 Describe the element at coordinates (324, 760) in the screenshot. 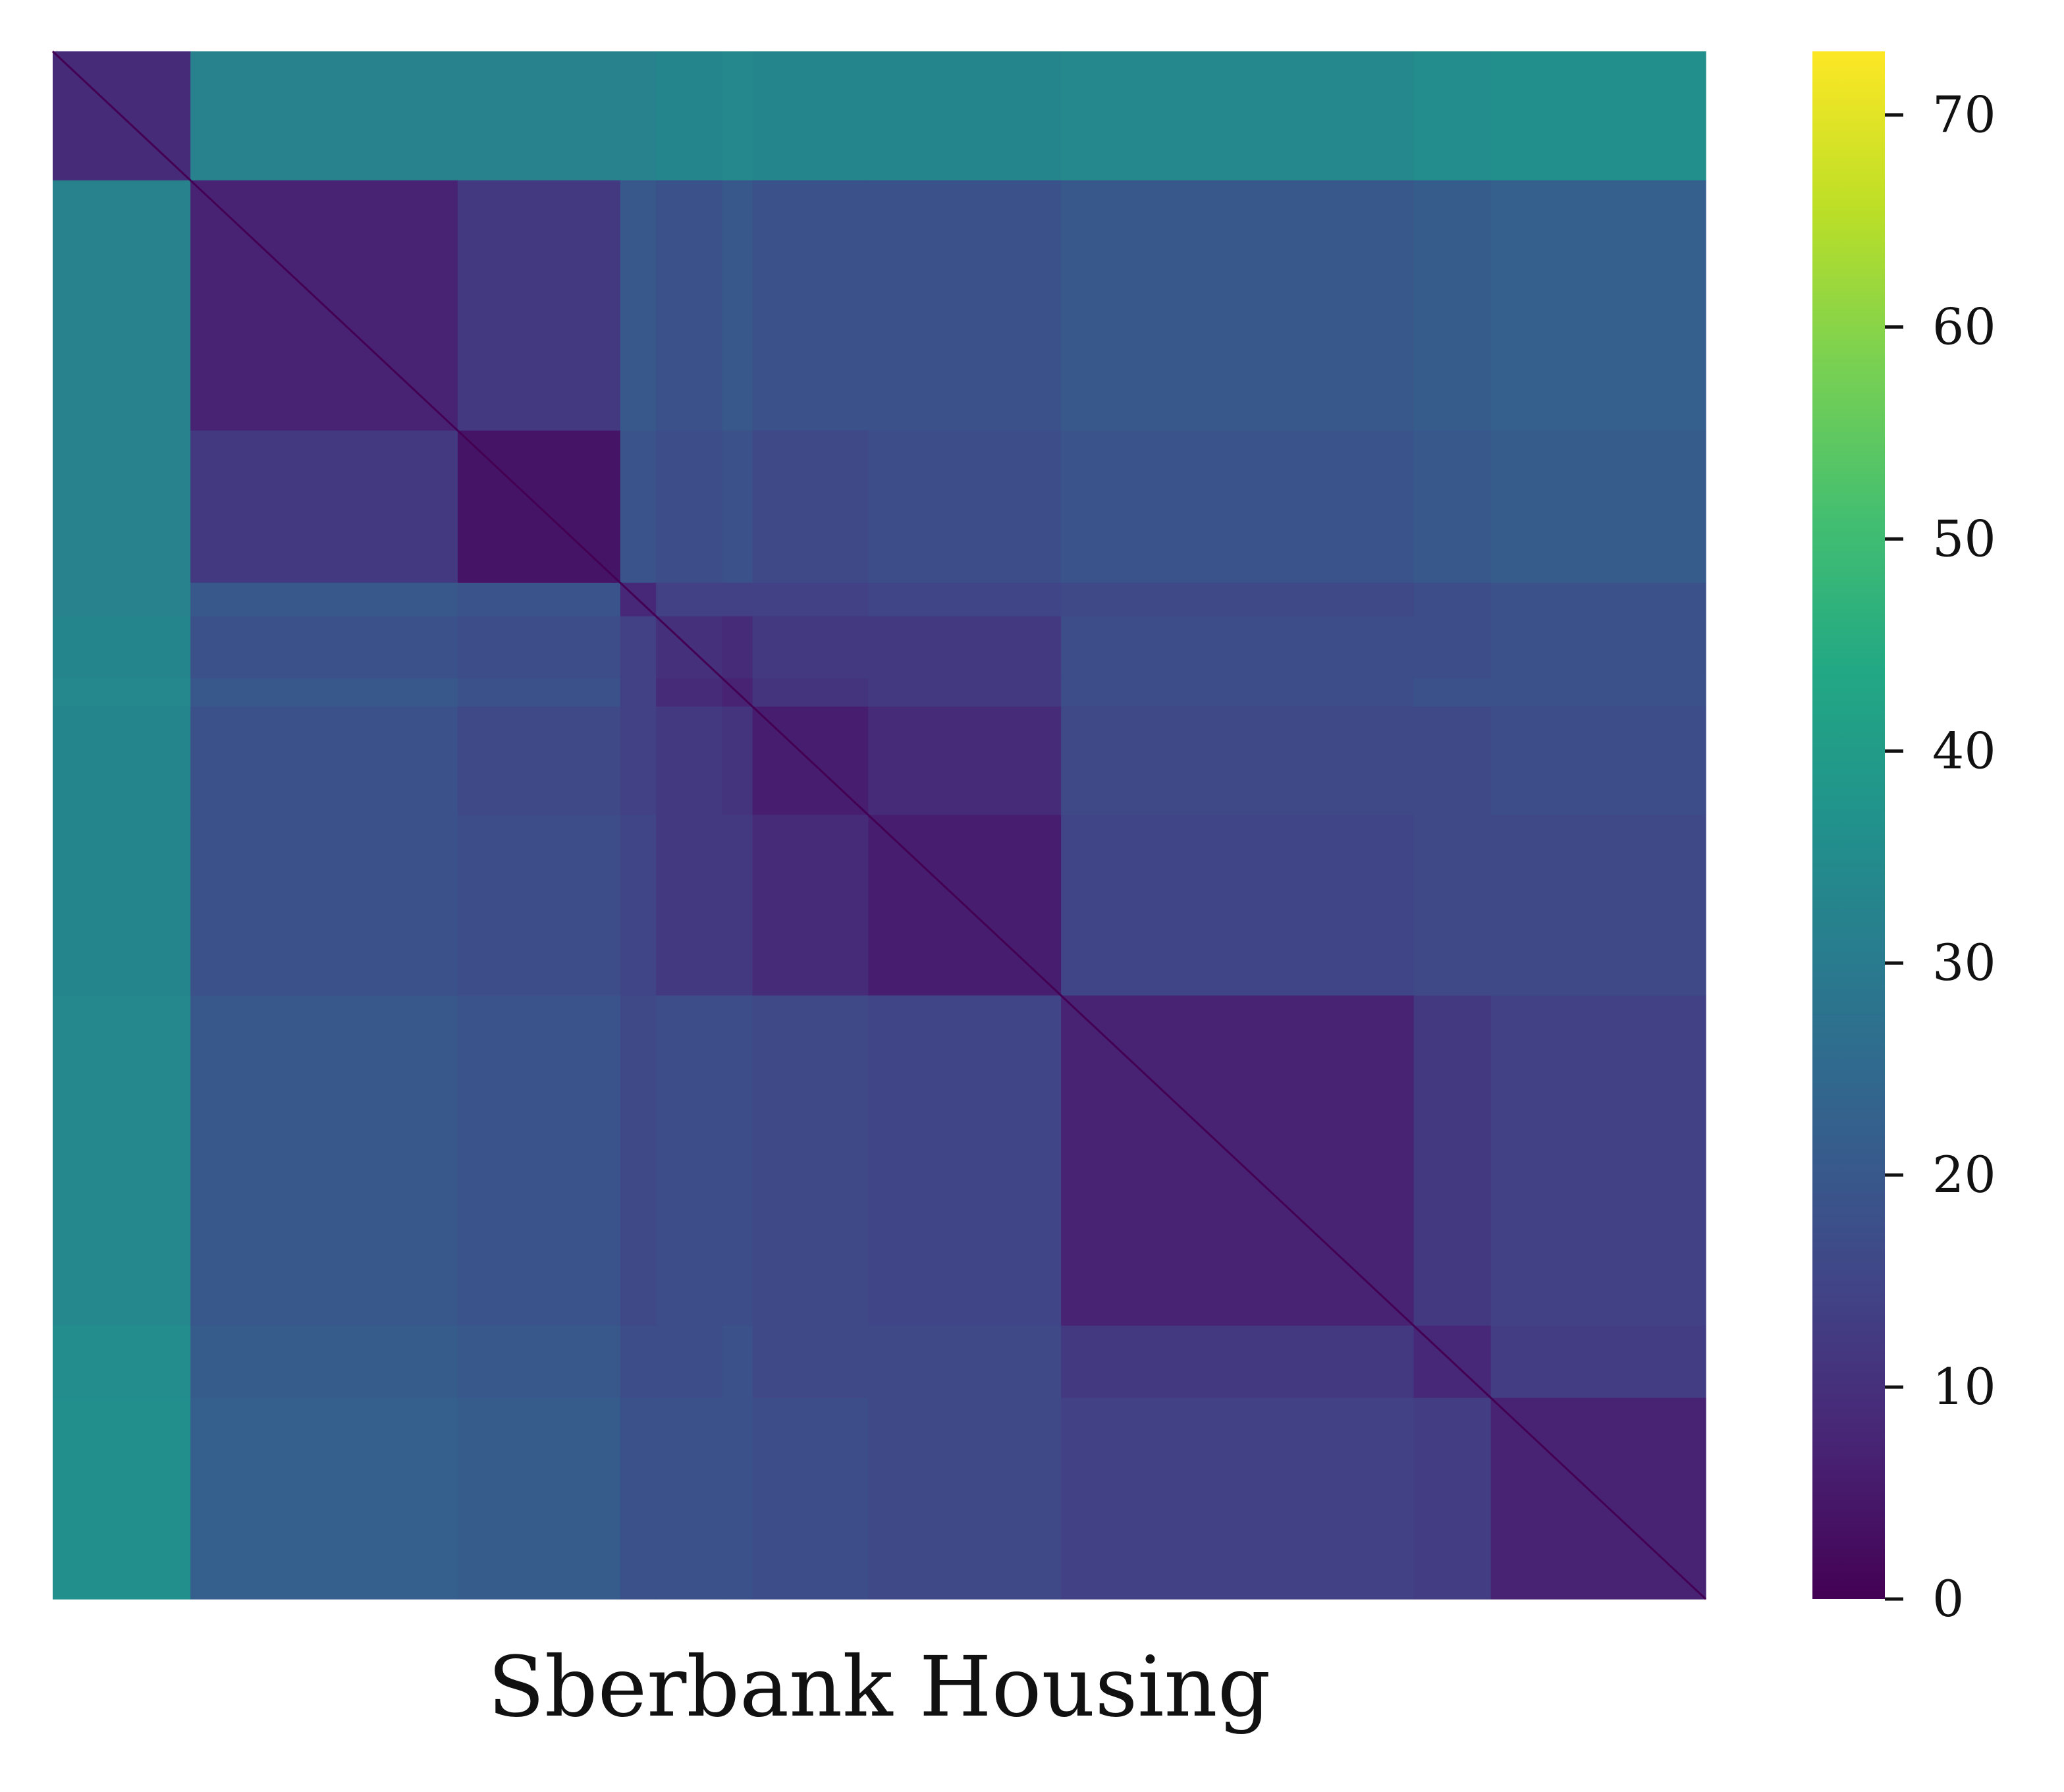

I see `heatmap-cell-C7-C2` at that location.